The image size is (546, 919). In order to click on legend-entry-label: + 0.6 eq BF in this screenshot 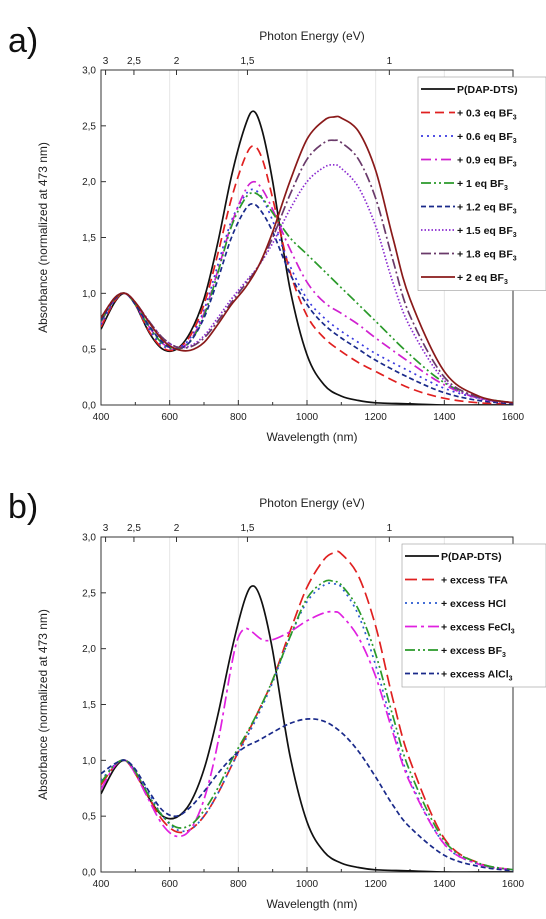, I will do `click(485, 137)`.